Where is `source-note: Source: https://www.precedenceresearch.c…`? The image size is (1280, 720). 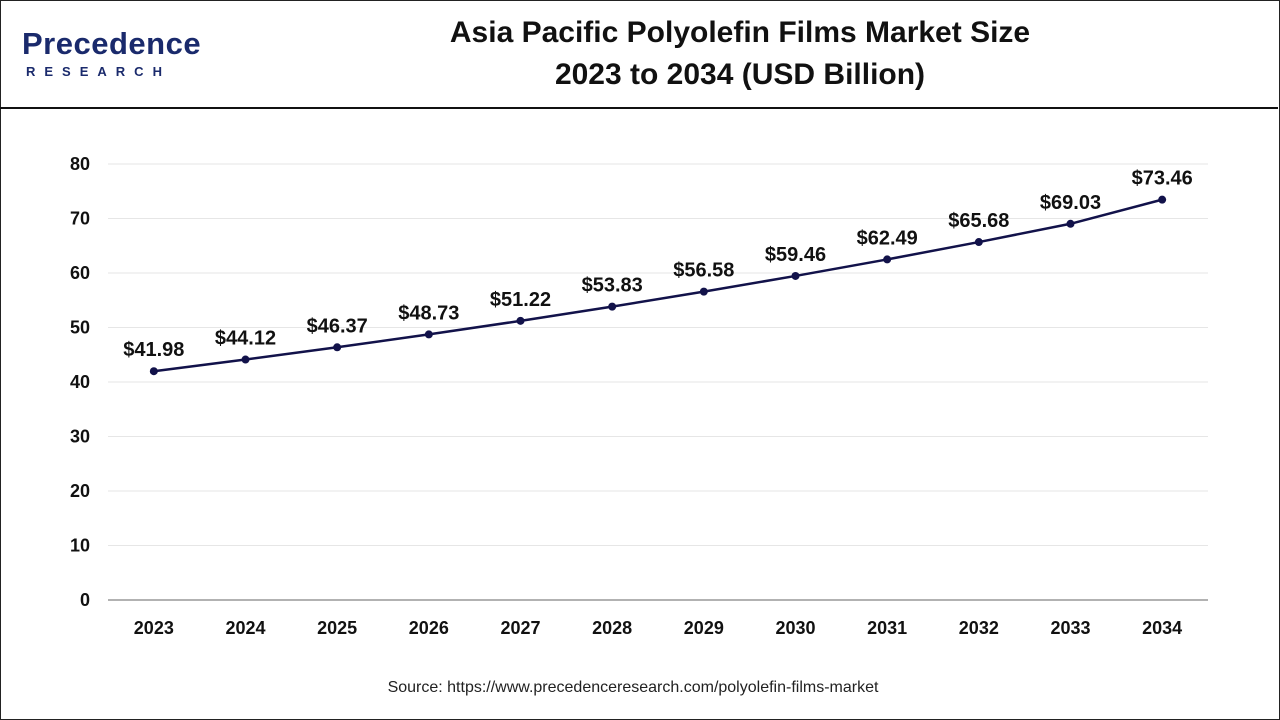
source-note: Source: https://www.precedenceresearch.c… is located at coordinates (633, 687).